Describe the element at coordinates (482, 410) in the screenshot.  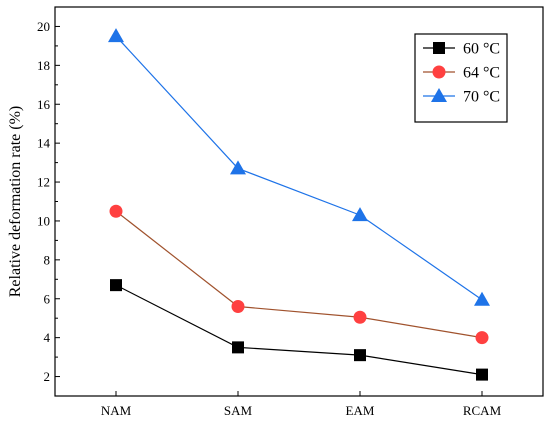
I see `x-tick-label: RCAM` at that location.